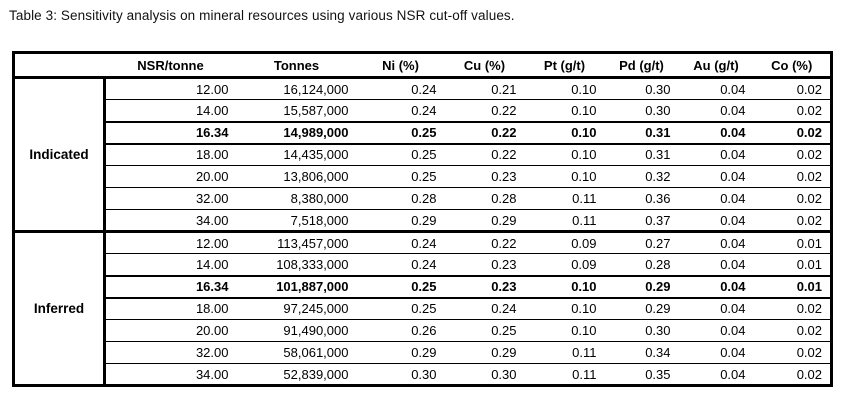  What do you see at coordinates (59, 309) in the screenshot?
I see `section-label-inferred: Inferred` at bounding box center [59, 309].